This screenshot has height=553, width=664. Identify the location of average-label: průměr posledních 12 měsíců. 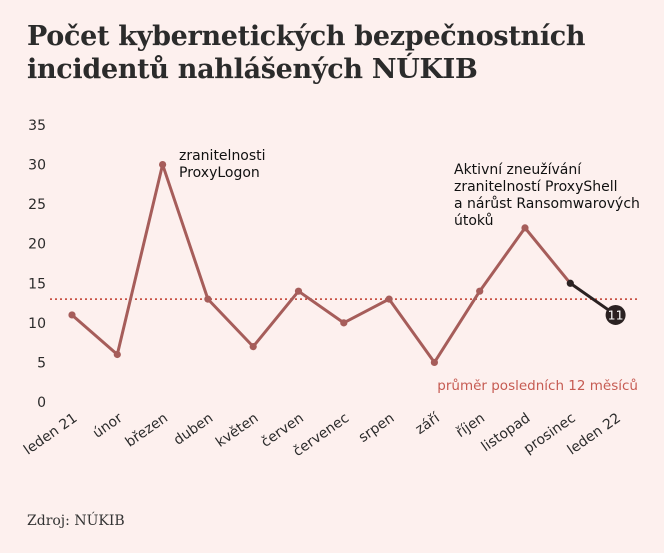
(537, 386).